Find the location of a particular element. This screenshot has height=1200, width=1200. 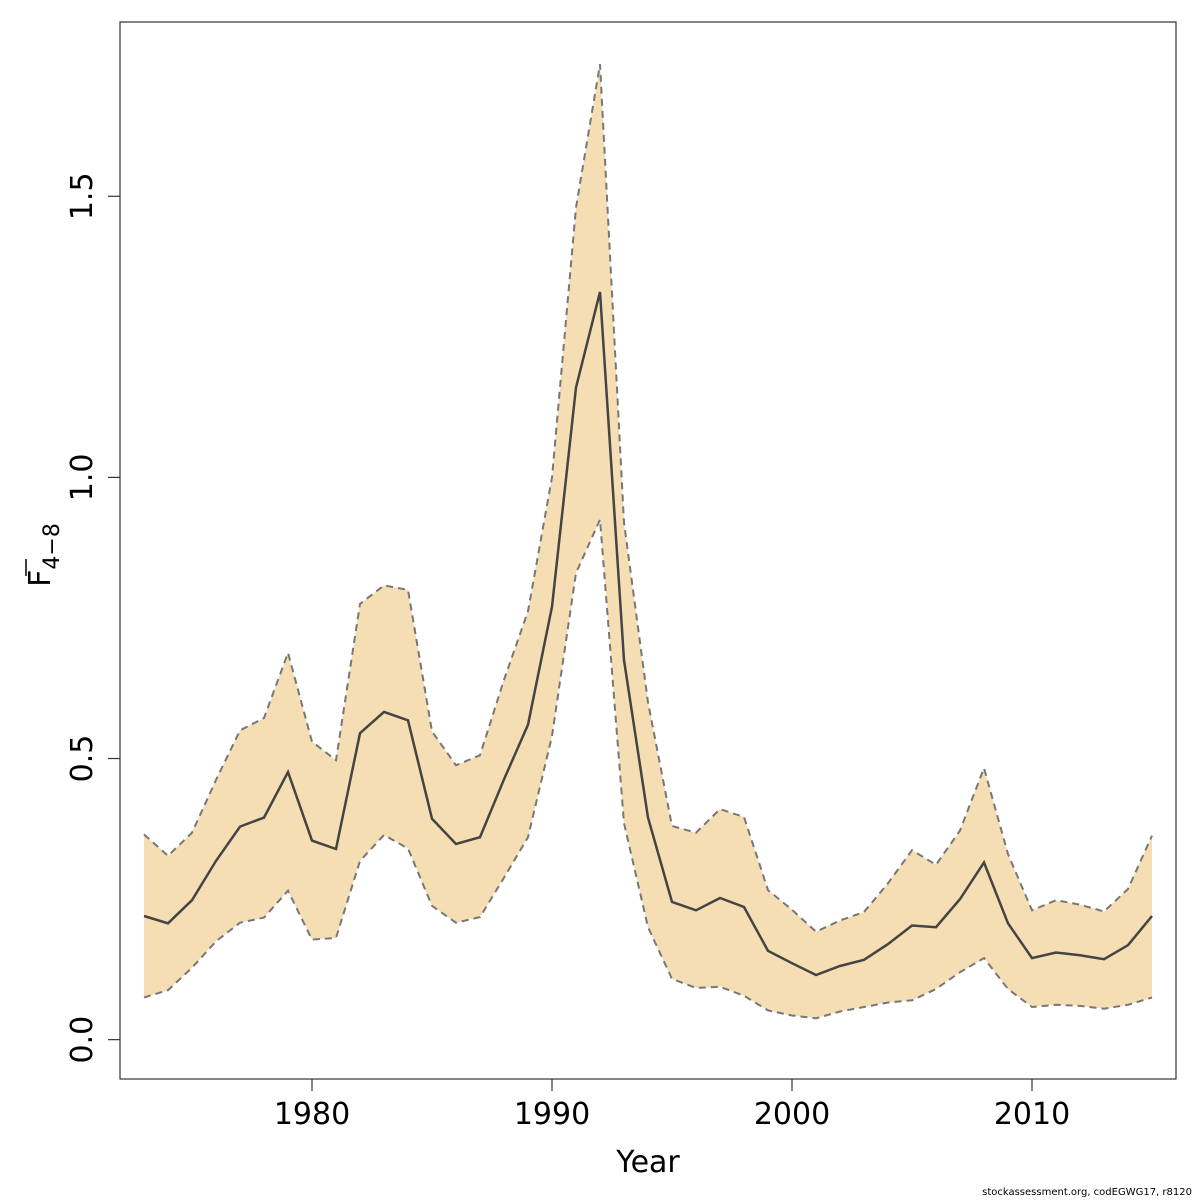

x-tick-label: 1990 is located at coordinates (552, 1114).